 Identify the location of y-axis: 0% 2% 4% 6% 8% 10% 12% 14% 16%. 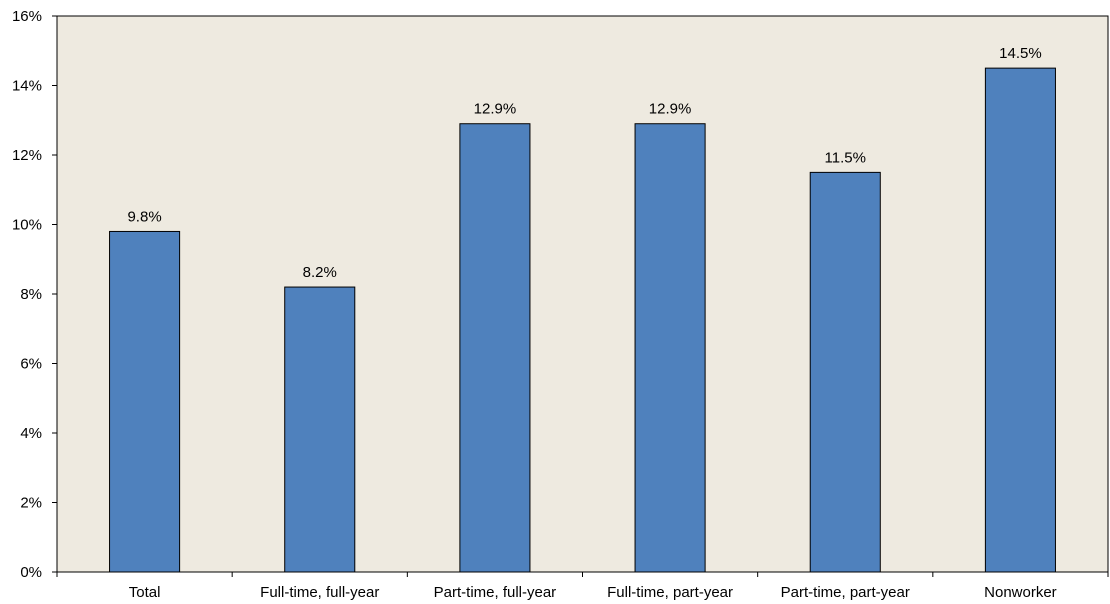
(35, 294).